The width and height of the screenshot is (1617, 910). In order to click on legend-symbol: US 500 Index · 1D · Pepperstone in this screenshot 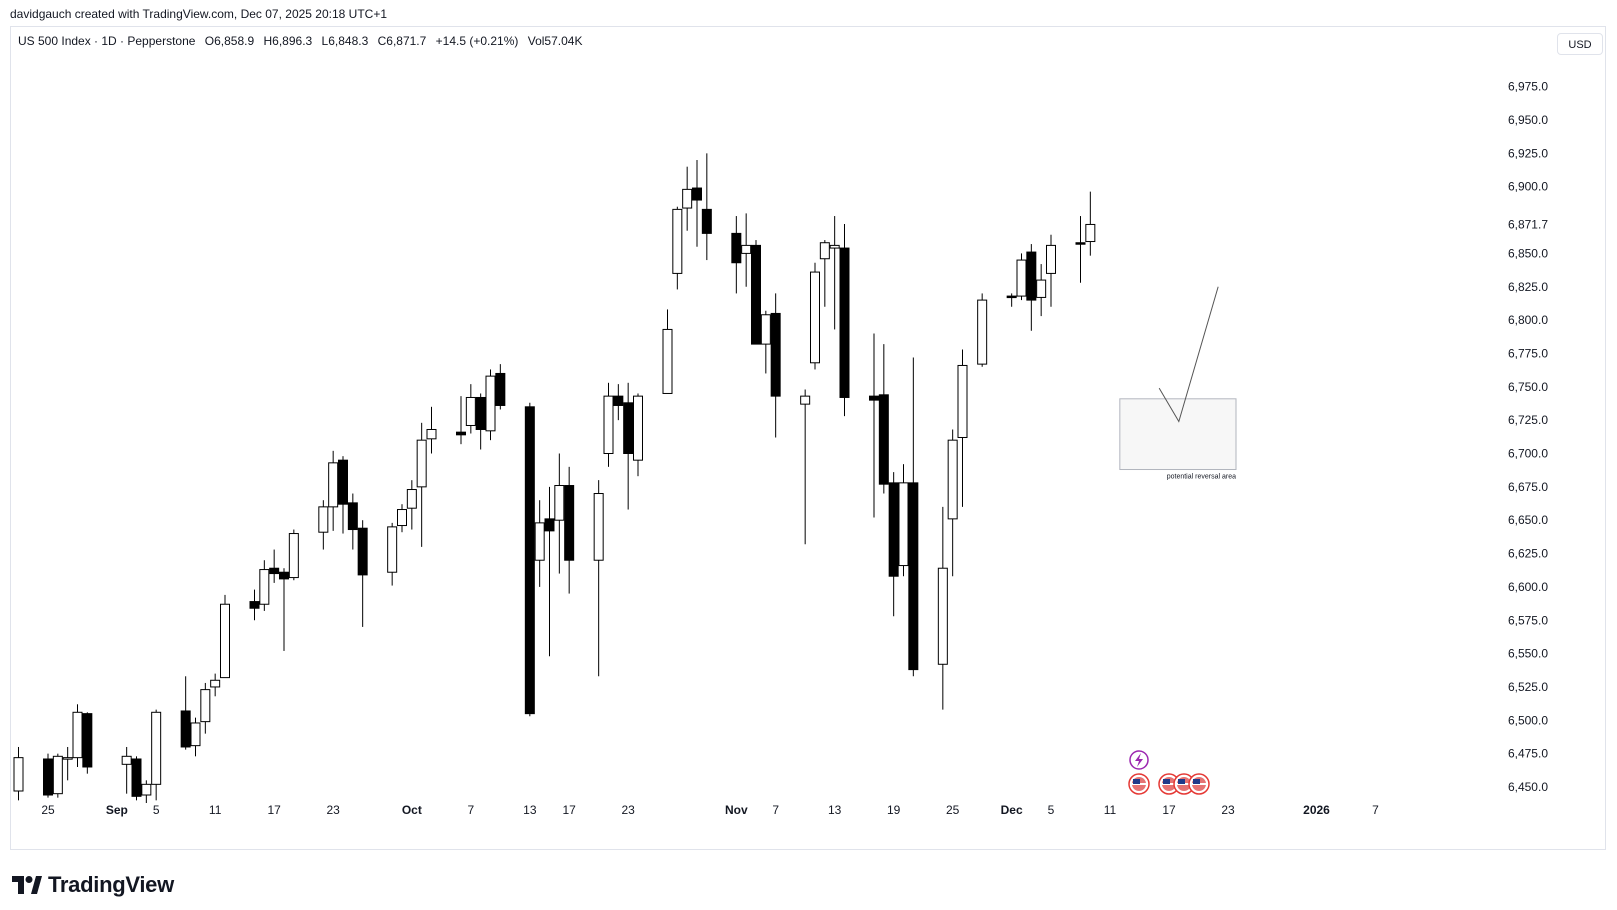, I will do `click(107, 41)`.